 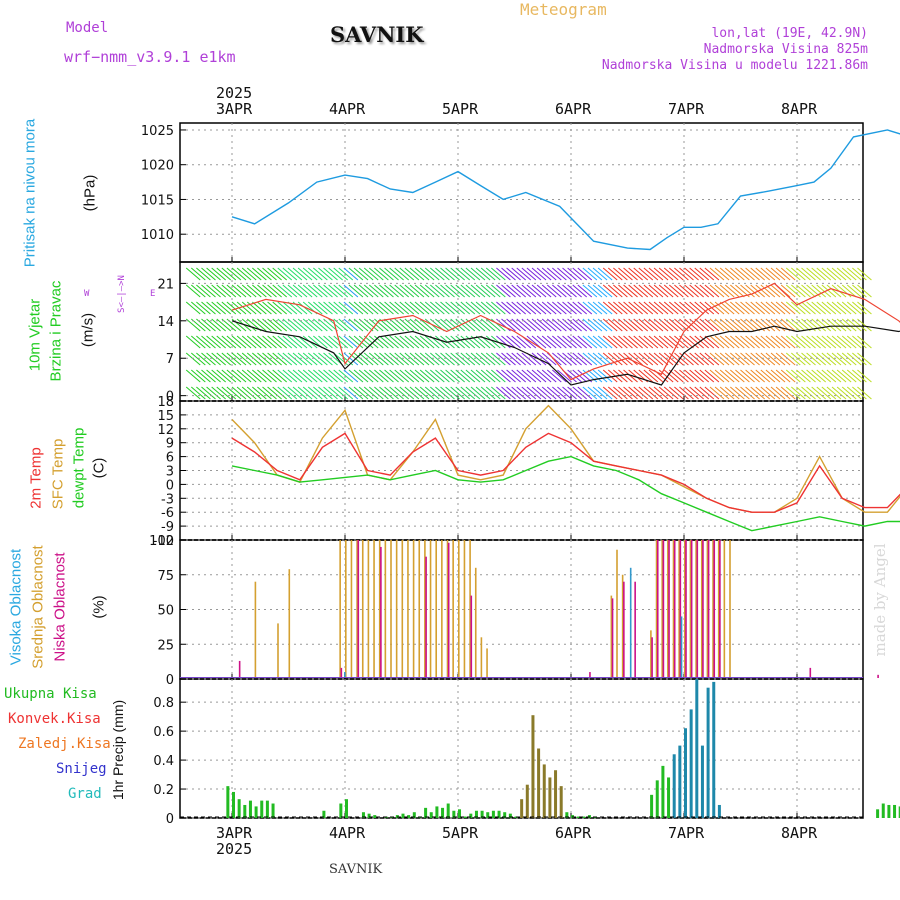 I want to click on wind-tick-label: 0, so click(x=170, y=397).